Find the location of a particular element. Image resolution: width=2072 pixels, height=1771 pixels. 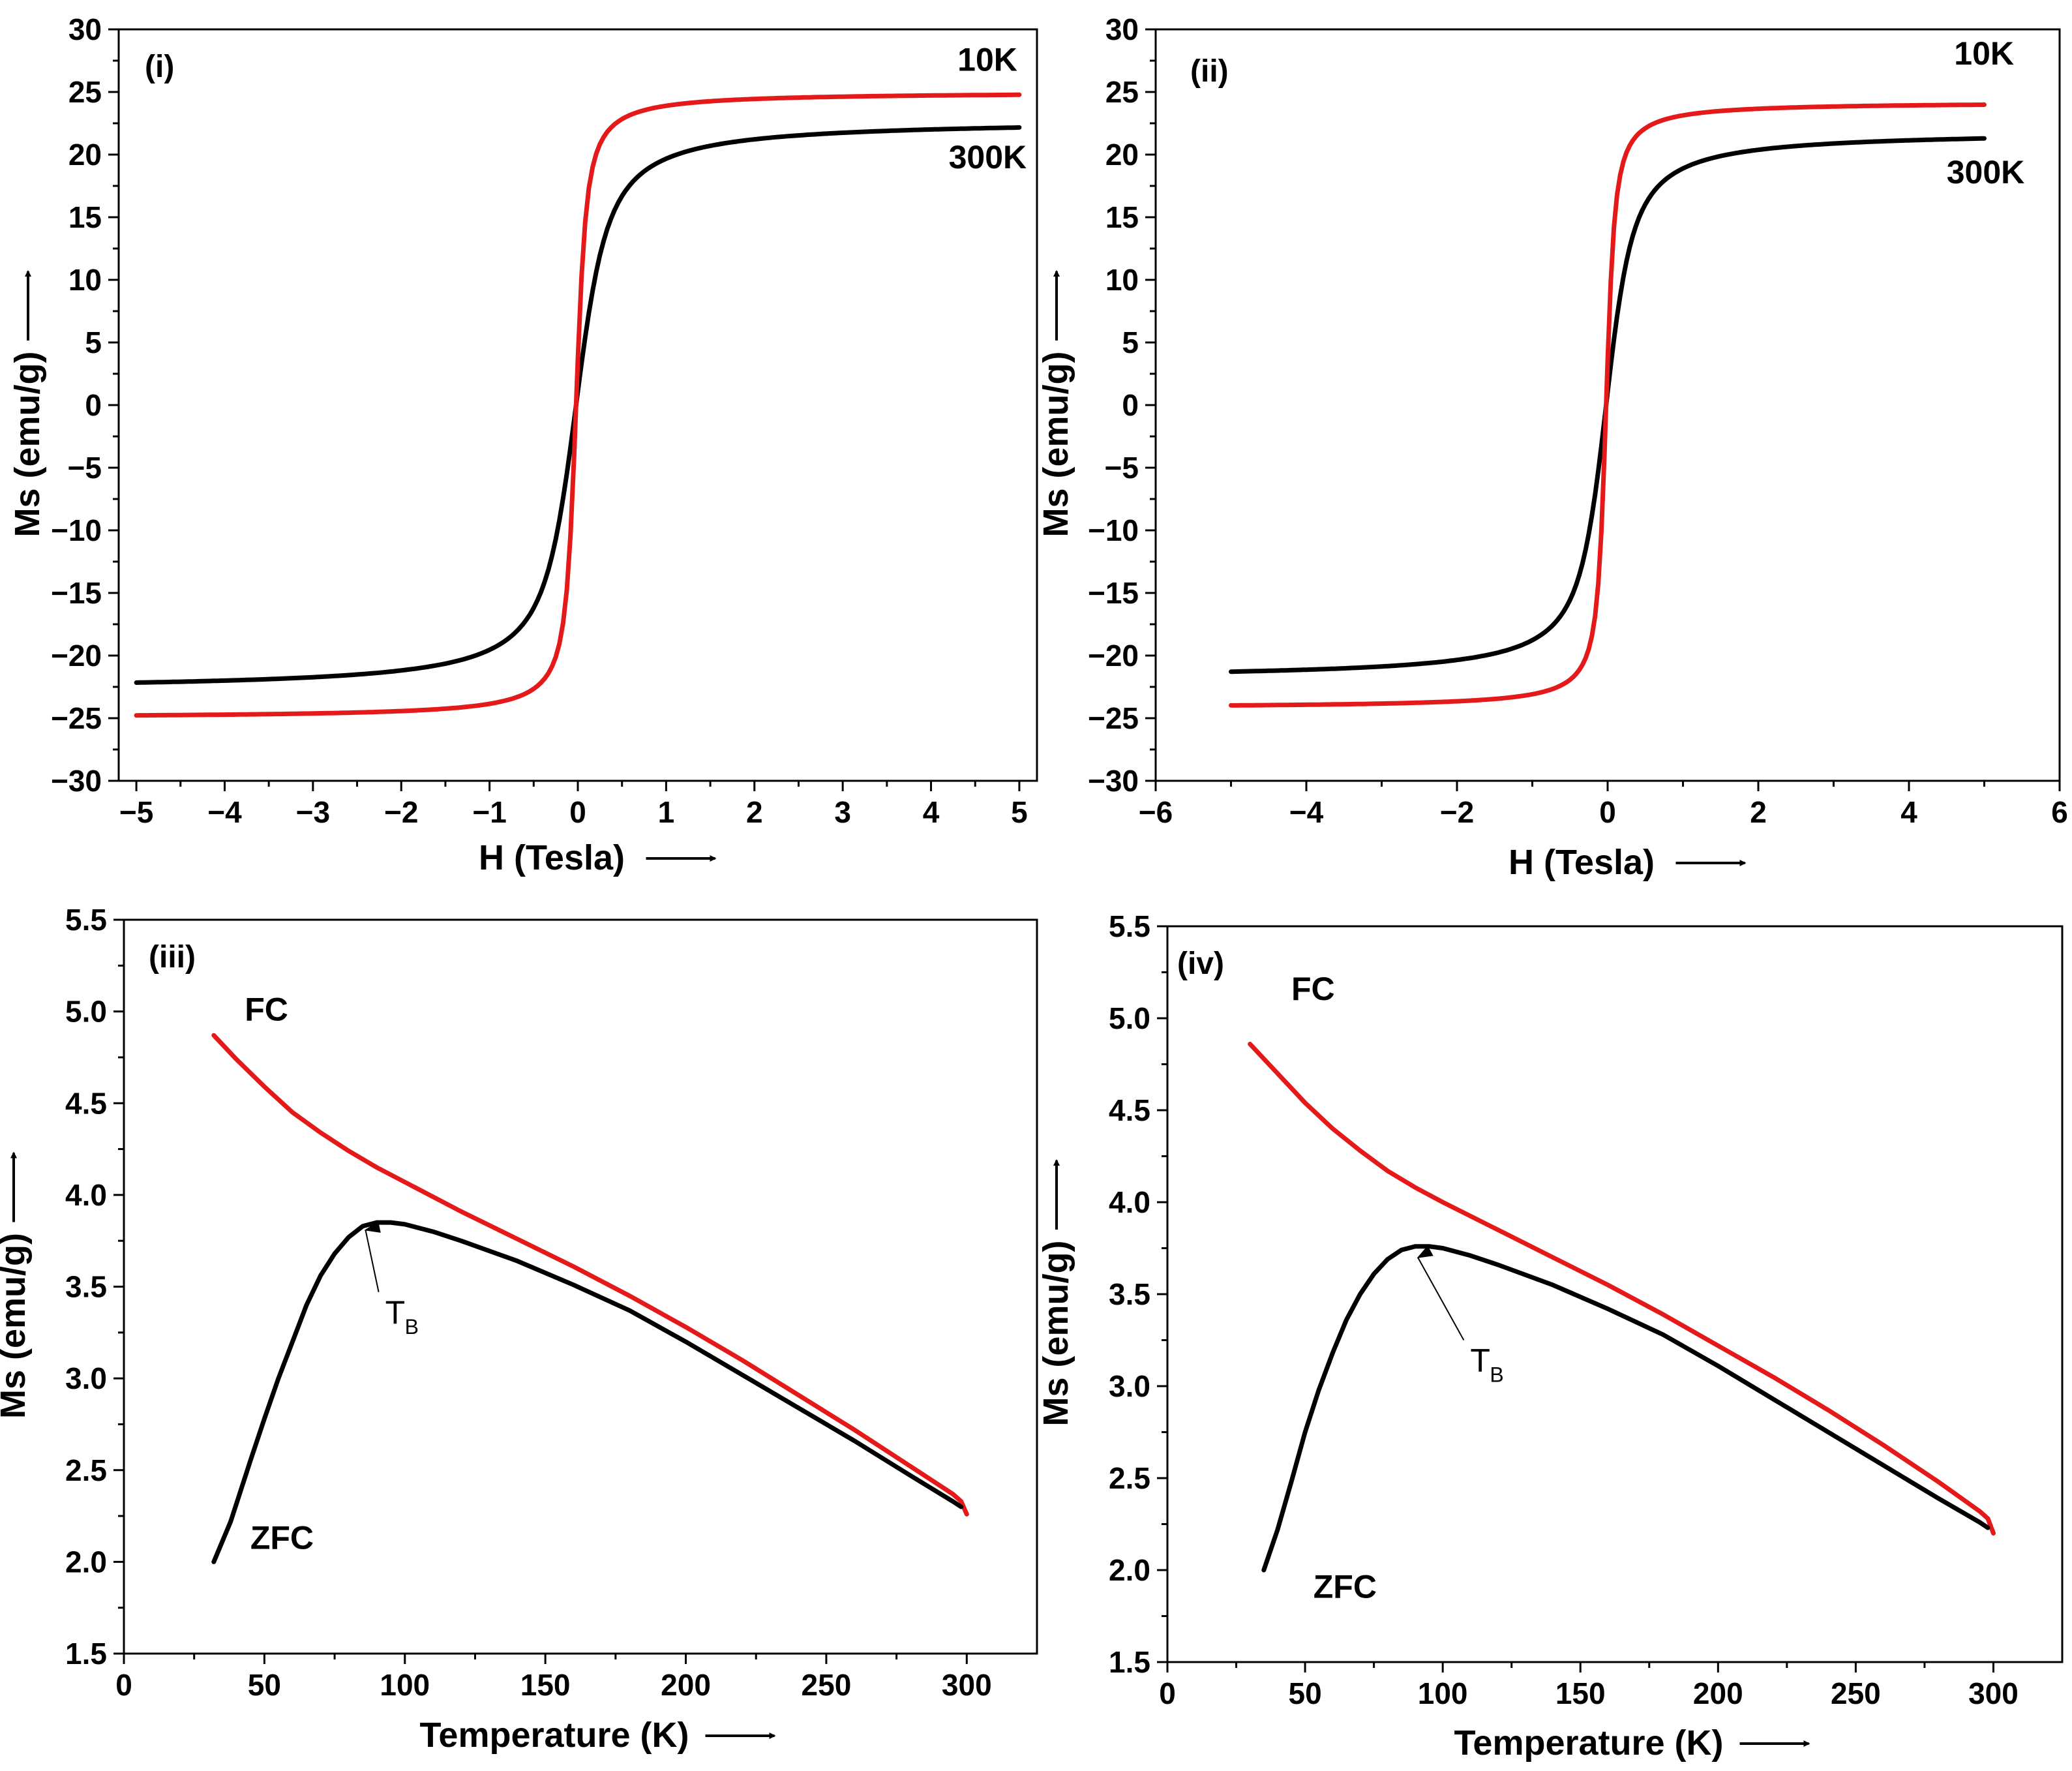

y-tick-label: −5 is located at coordinates (1122, 468).